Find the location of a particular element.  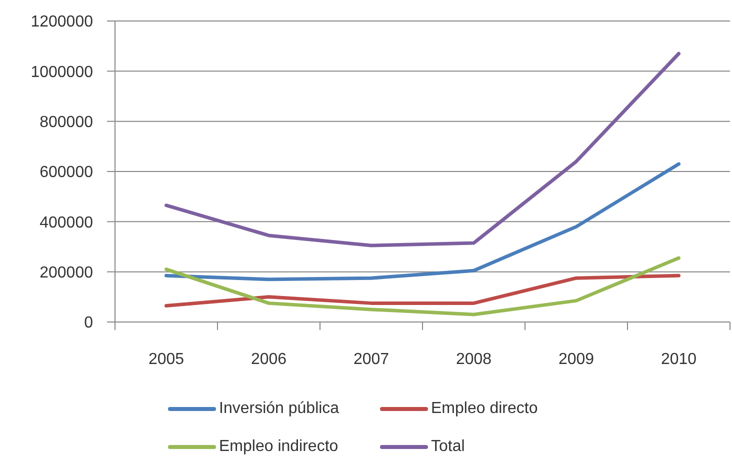

y-tick-label: 400000 is located at coordinates (67, 223).